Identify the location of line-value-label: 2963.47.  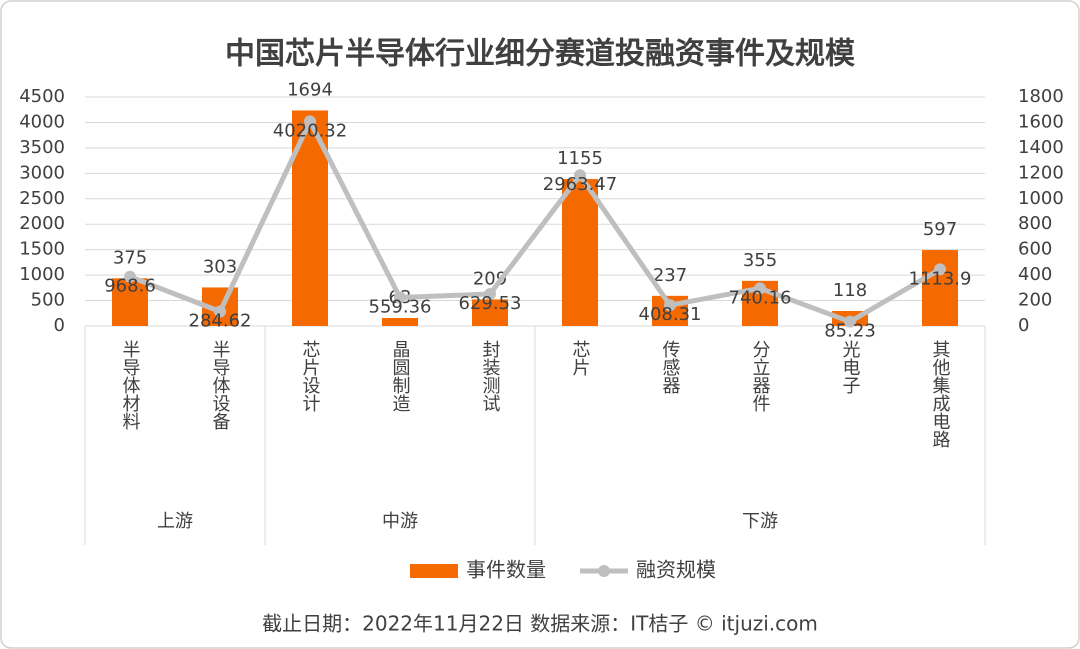
(580, 184).